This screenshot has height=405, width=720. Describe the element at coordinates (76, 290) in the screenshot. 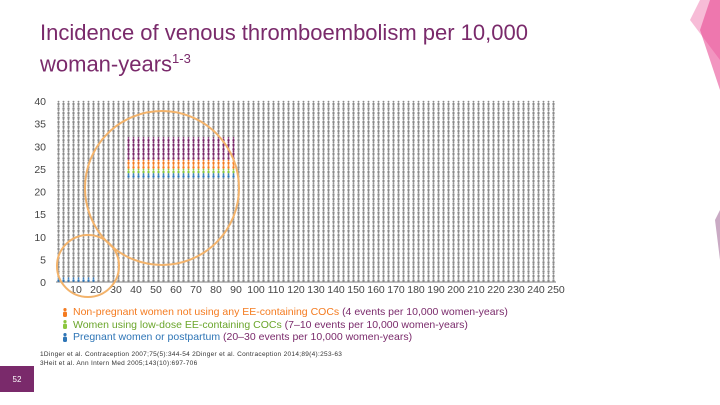

I see `x-tick-label: 10` at that location.